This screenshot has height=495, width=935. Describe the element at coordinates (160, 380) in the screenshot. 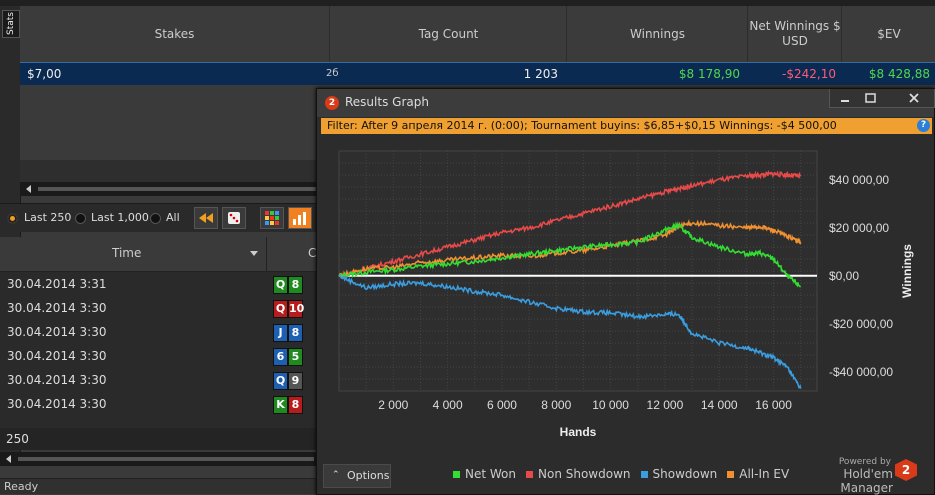

I see `hand-row: 30.04.2014 3:30 Q 9` at that location.